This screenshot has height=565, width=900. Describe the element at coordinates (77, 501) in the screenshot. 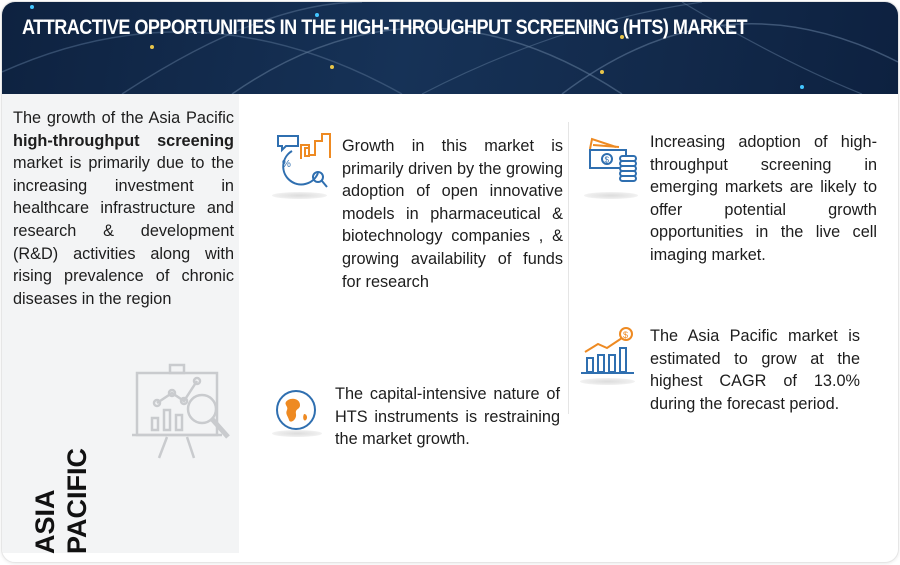

I see `region-label-line2: PACIFIC` at that location.